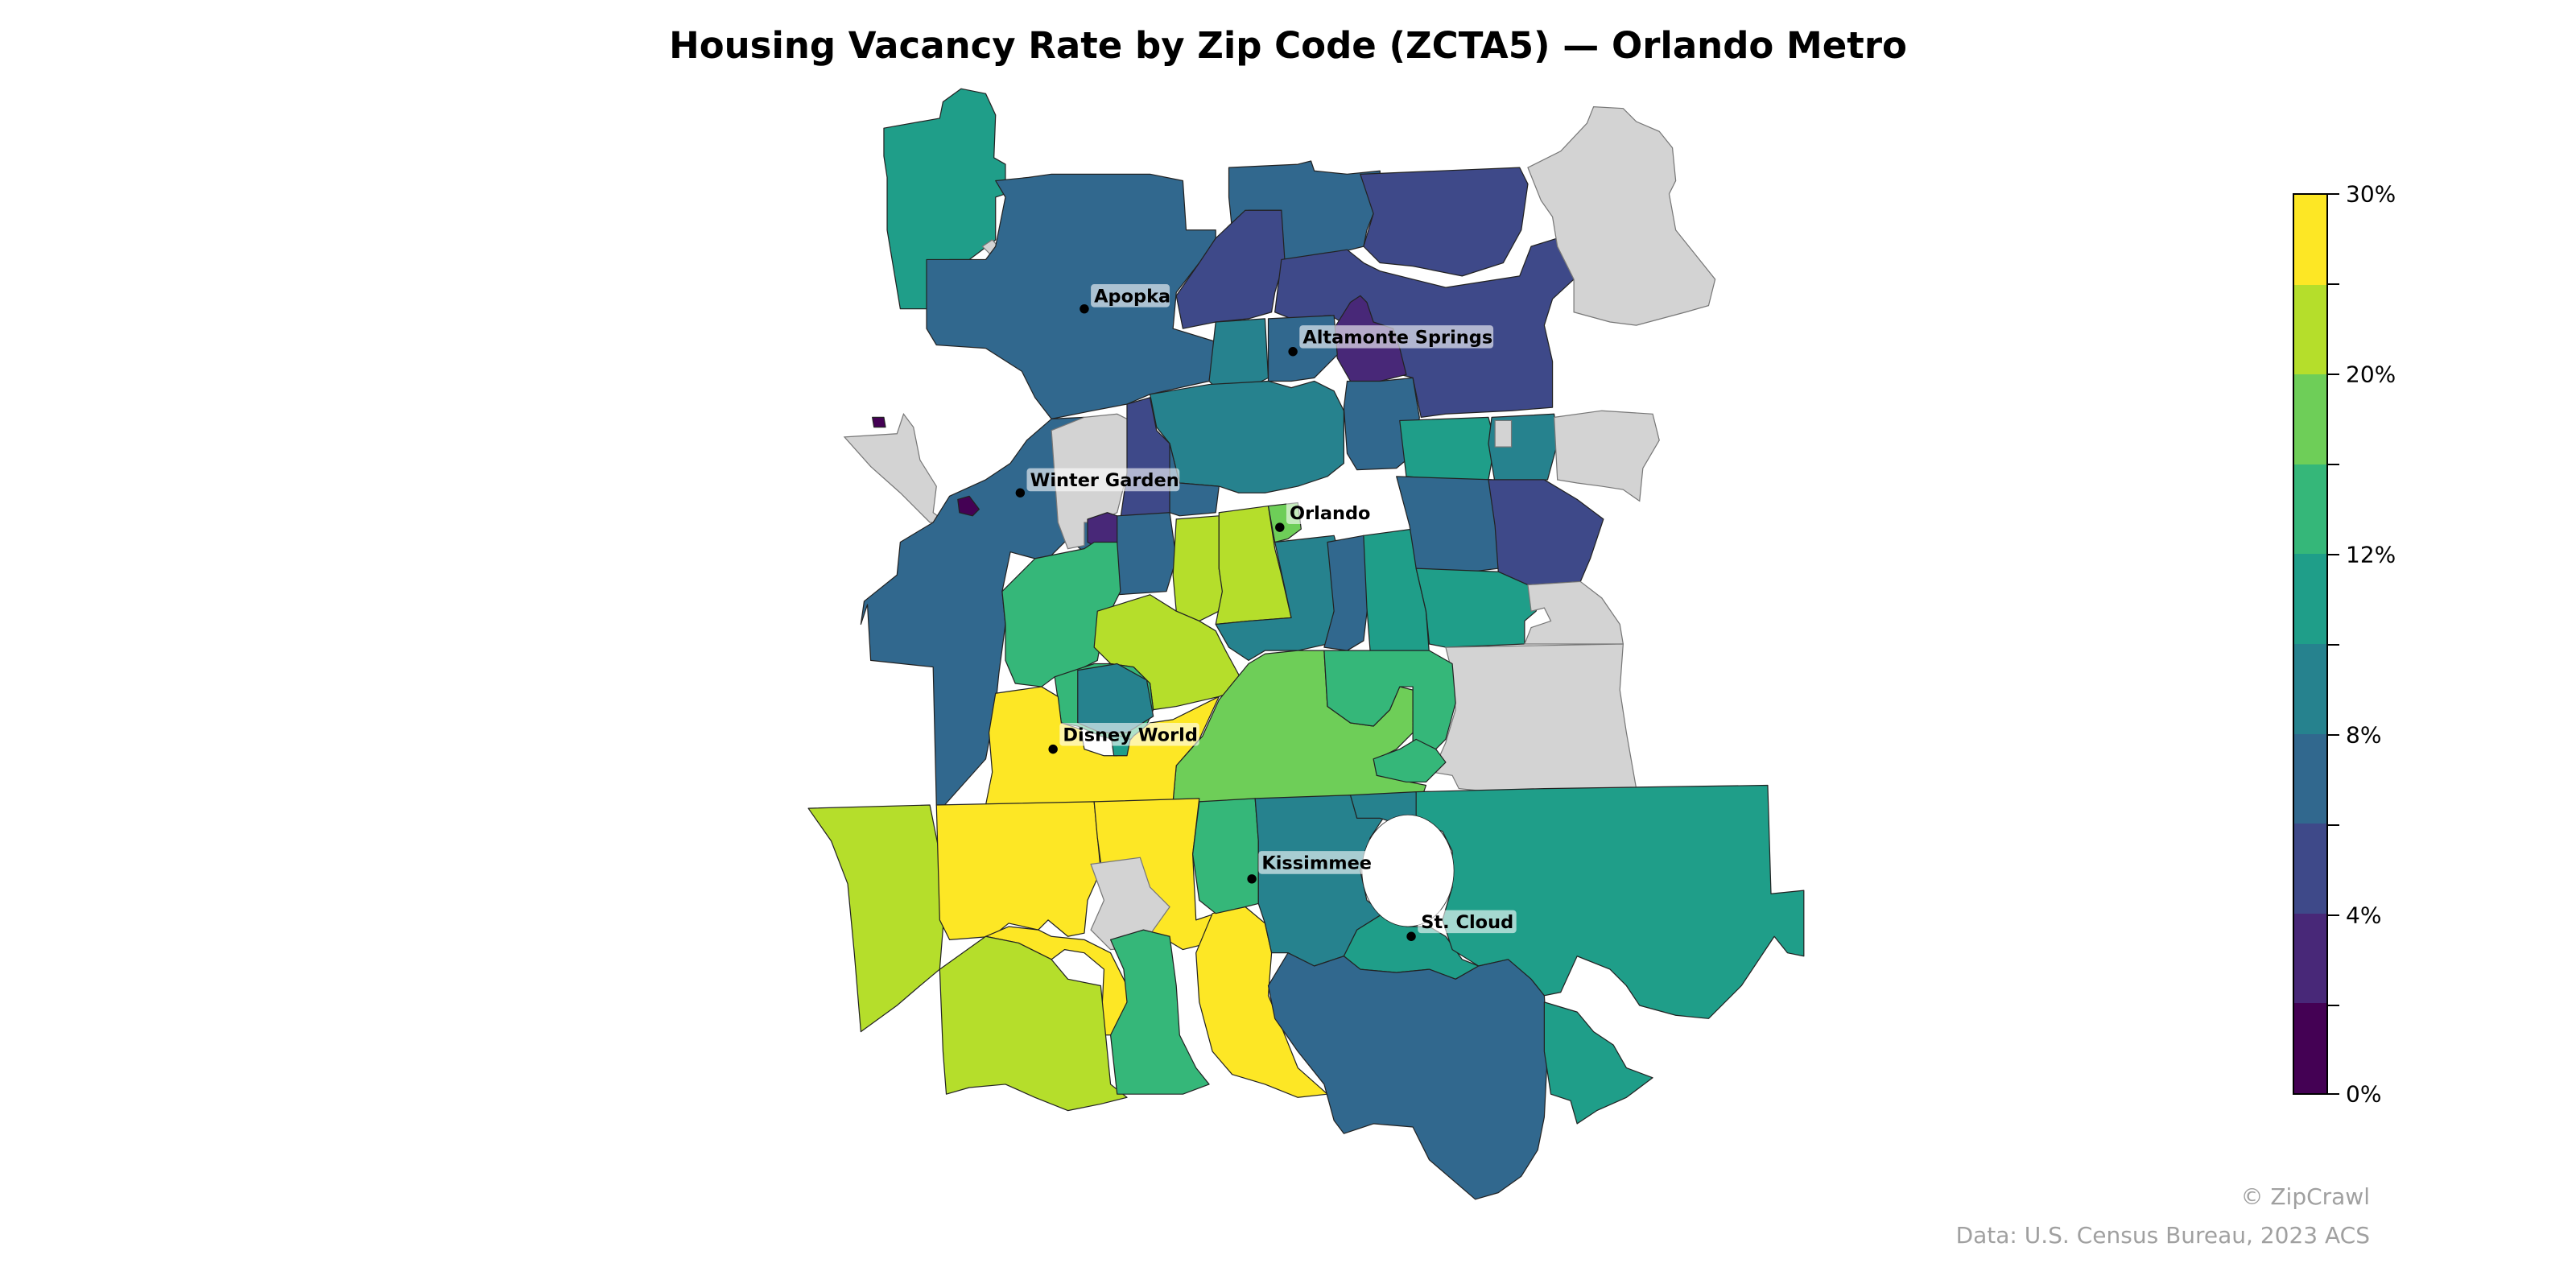 This screenshot has height=1288, width=2576. What do you see at coordinates (2364, 735) in the screenshot?
I see `colorbar-label-8: 8%` at bounding box center [2364, 735].